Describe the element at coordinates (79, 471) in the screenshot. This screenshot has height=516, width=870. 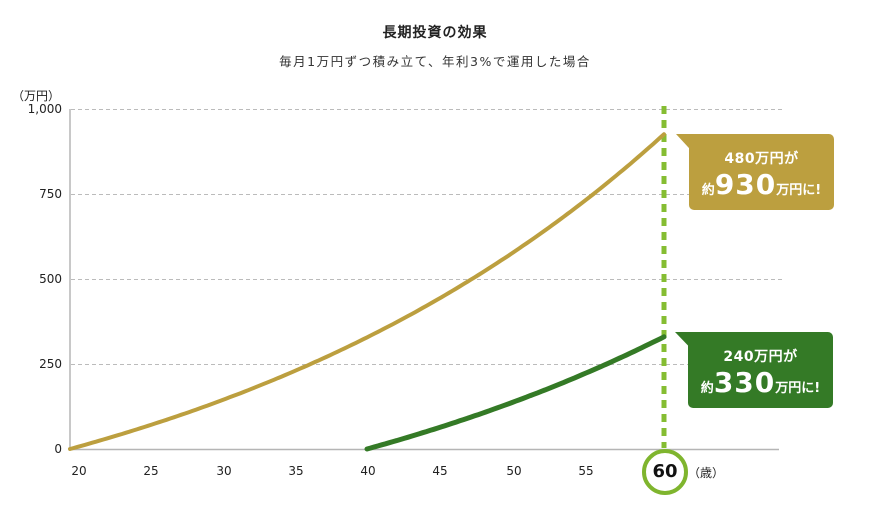
I see `x-tick-label: 20` at that location.